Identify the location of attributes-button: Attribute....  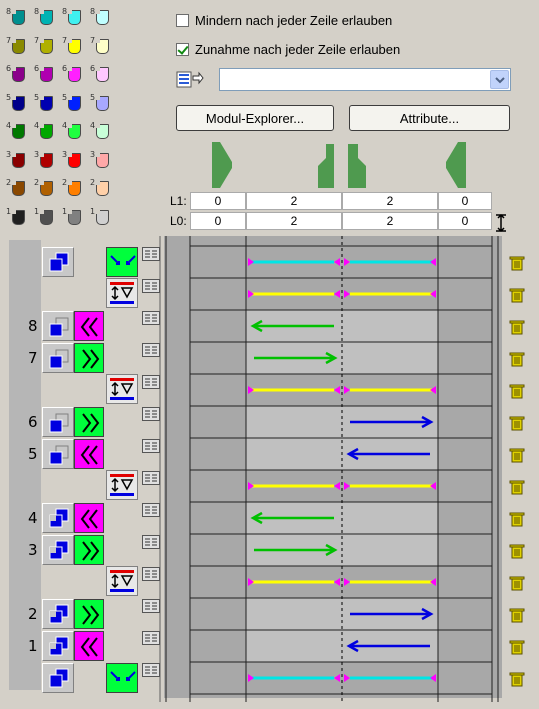
(429, 118).